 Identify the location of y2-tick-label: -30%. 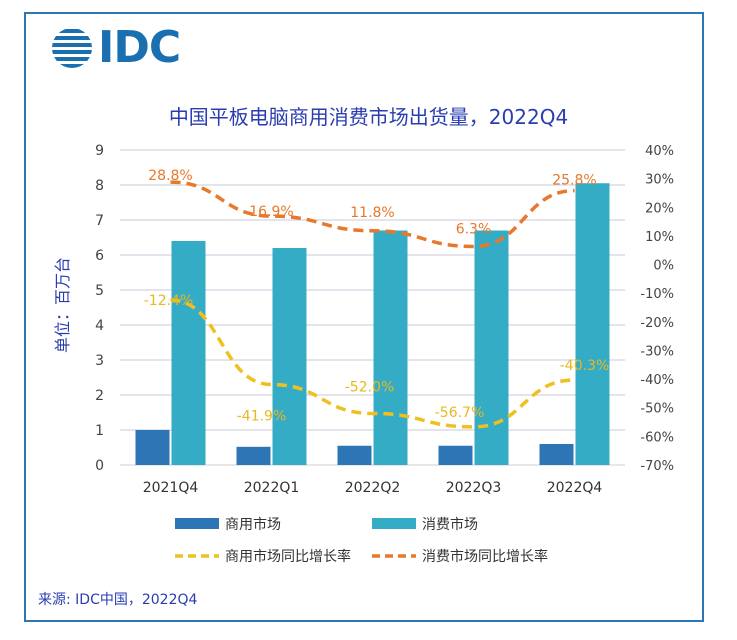
(657, 351).